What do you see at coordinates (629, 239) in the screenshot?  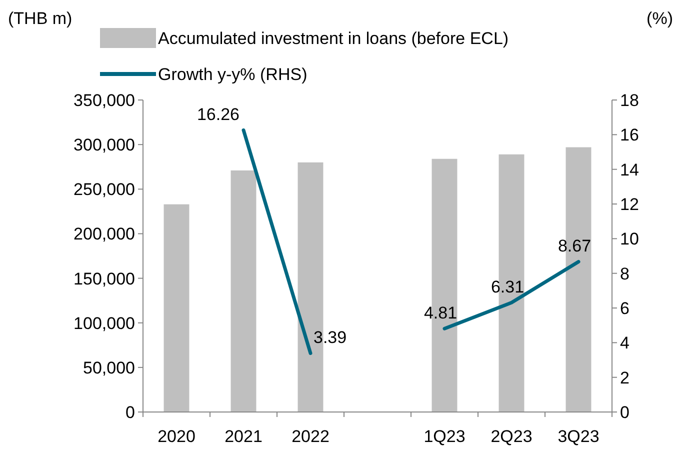 I see `y2-tick-label: 10` at bounding box center [629, 239].